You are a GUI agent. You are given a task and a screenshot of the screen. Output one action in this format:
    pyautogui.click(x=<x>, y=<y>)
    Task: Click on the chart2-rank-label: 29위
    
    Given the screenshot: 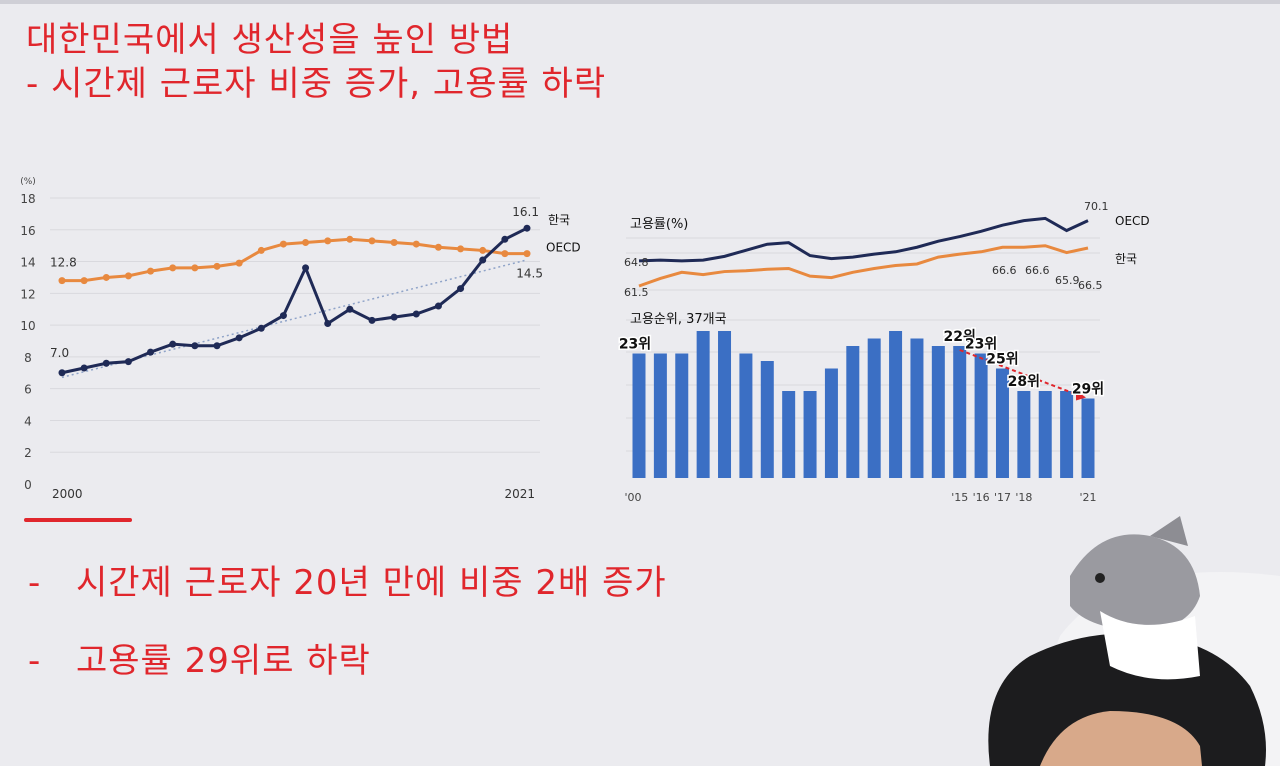 What is the action you would take?
    pyautogui.click(x=1088, y=390)
    